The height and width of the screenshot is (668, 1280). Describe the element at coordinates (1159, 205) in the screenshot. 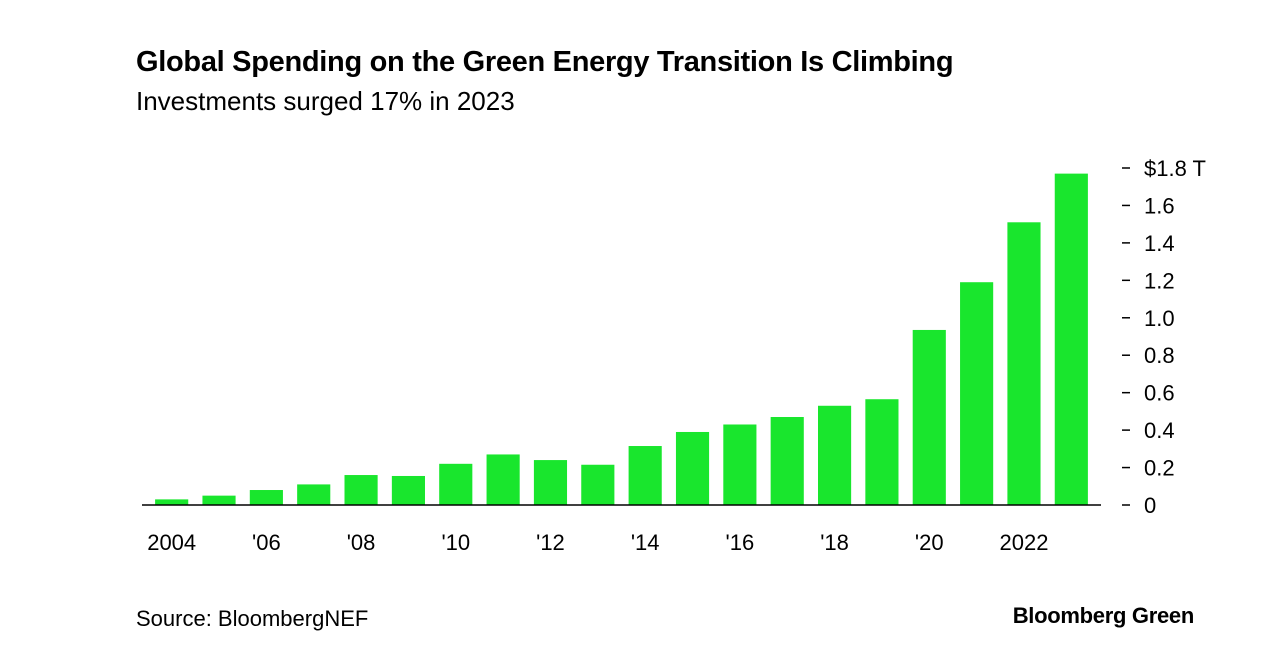

I see `y-tick-label-1.6: 1.6` at that location.